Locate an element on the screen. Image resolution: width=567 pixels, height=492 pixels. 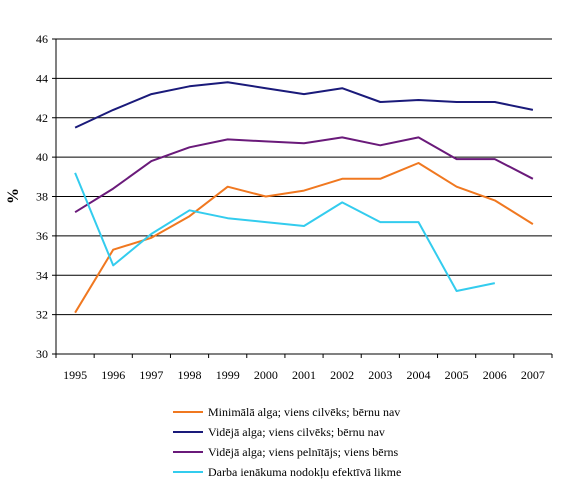
y-tick-label: 30 is located at coordinates (42, 354).